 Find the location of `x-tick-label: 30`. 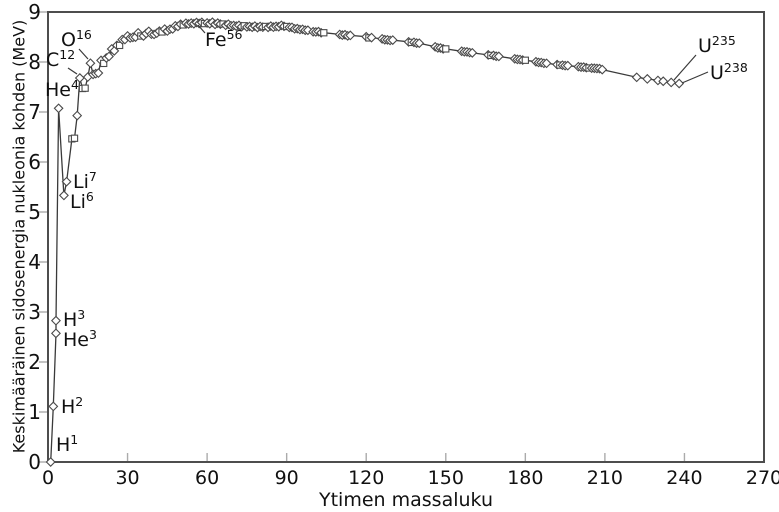

x-tick-label: 30 is located at coordinates (127, 478).